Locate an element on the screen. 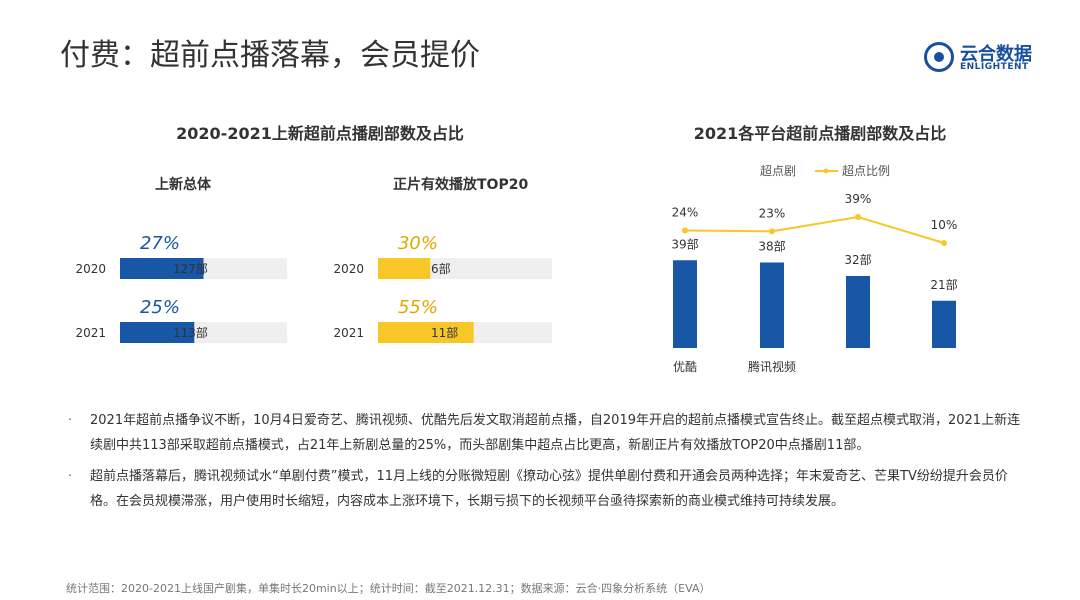 The image size is (1080, 600). logo-text-cn: 云合数据 is located at coordinates (996, 54).